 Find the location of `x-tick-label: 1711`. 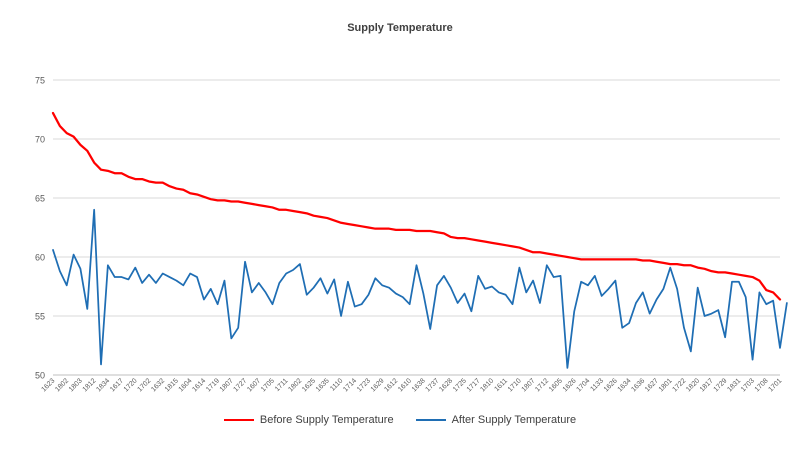

x-tick-label: 1711 is located at coordinates (282, 385).